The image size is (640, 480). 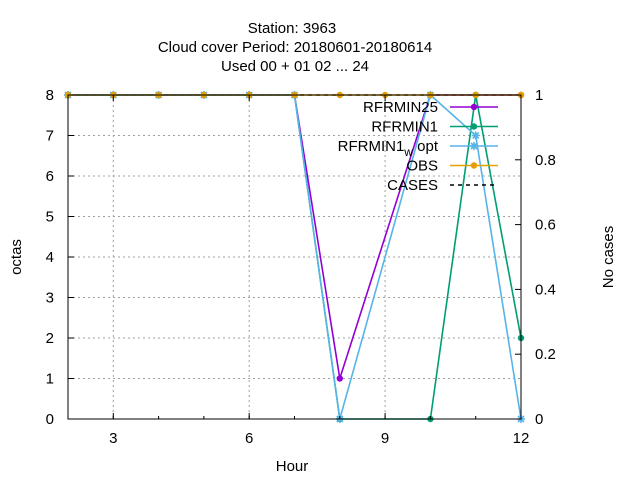 I want to click on legend-entry: RFRMIN1w opt, so click(x=418, y=148).